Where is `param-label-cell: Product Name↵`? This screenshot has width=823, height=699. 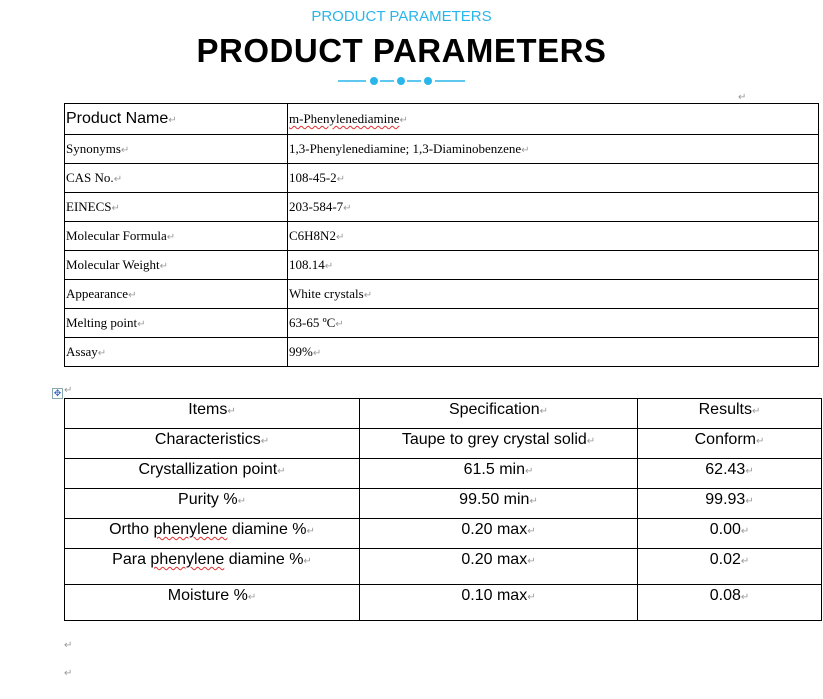
param-label-cell: Product Name↵ is located at coordinates (176, 119).